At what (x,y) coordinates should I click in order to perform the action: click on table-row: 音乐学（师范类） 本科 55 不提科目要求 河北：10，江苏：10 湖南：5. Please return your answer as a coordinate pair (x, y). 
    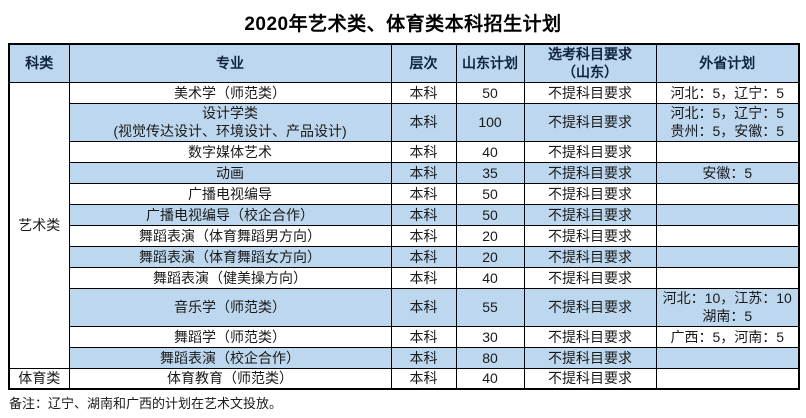
    Looking at the image, I should click on (404, 307).